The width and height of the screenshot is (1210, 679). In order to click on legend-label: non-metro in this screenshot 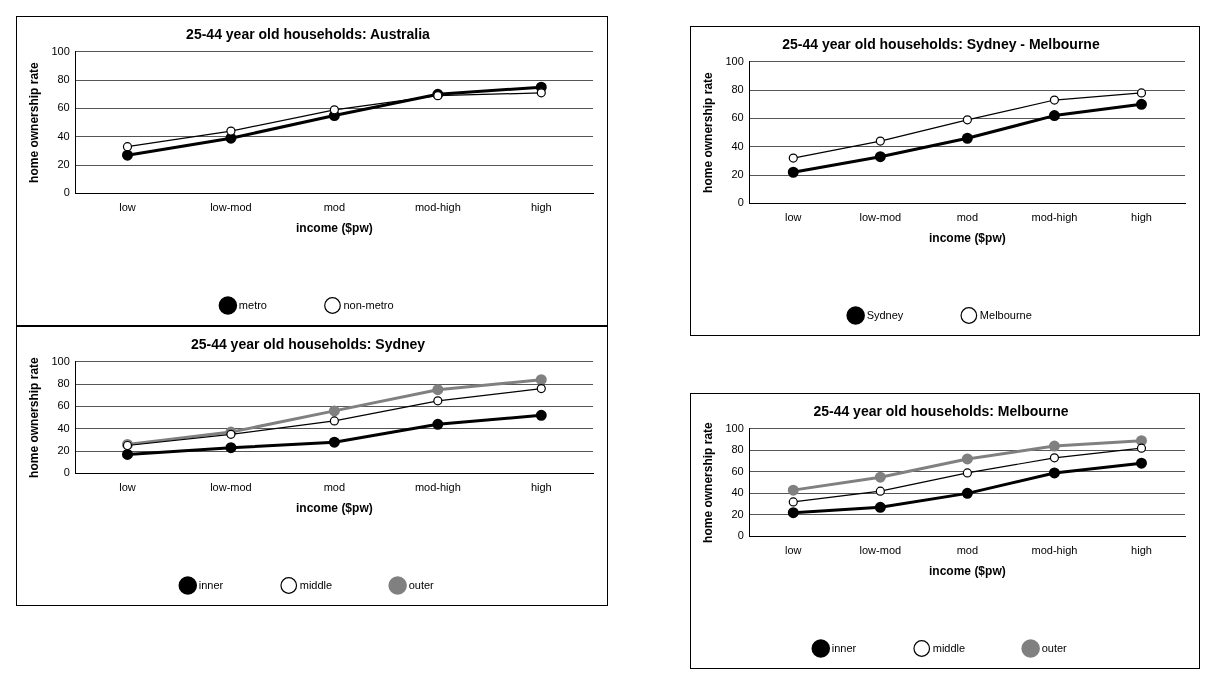, I will do `click(368, 304)`.